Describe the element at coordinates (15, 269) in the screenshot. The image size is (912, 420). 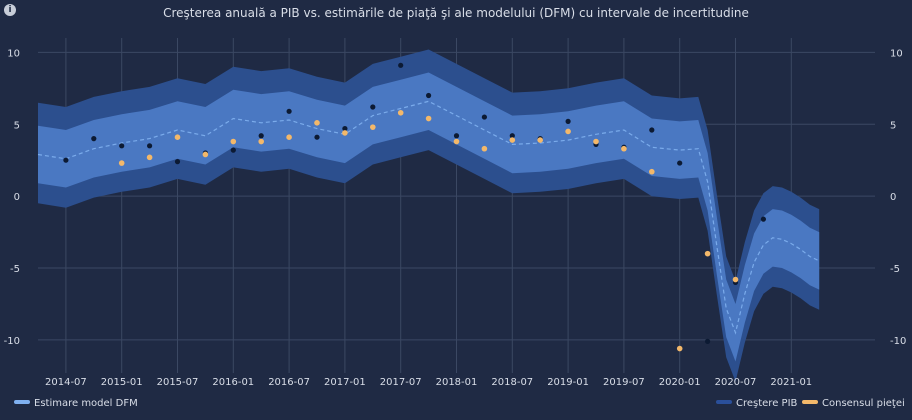
I see `y-tick-label-left: -5` at that location.